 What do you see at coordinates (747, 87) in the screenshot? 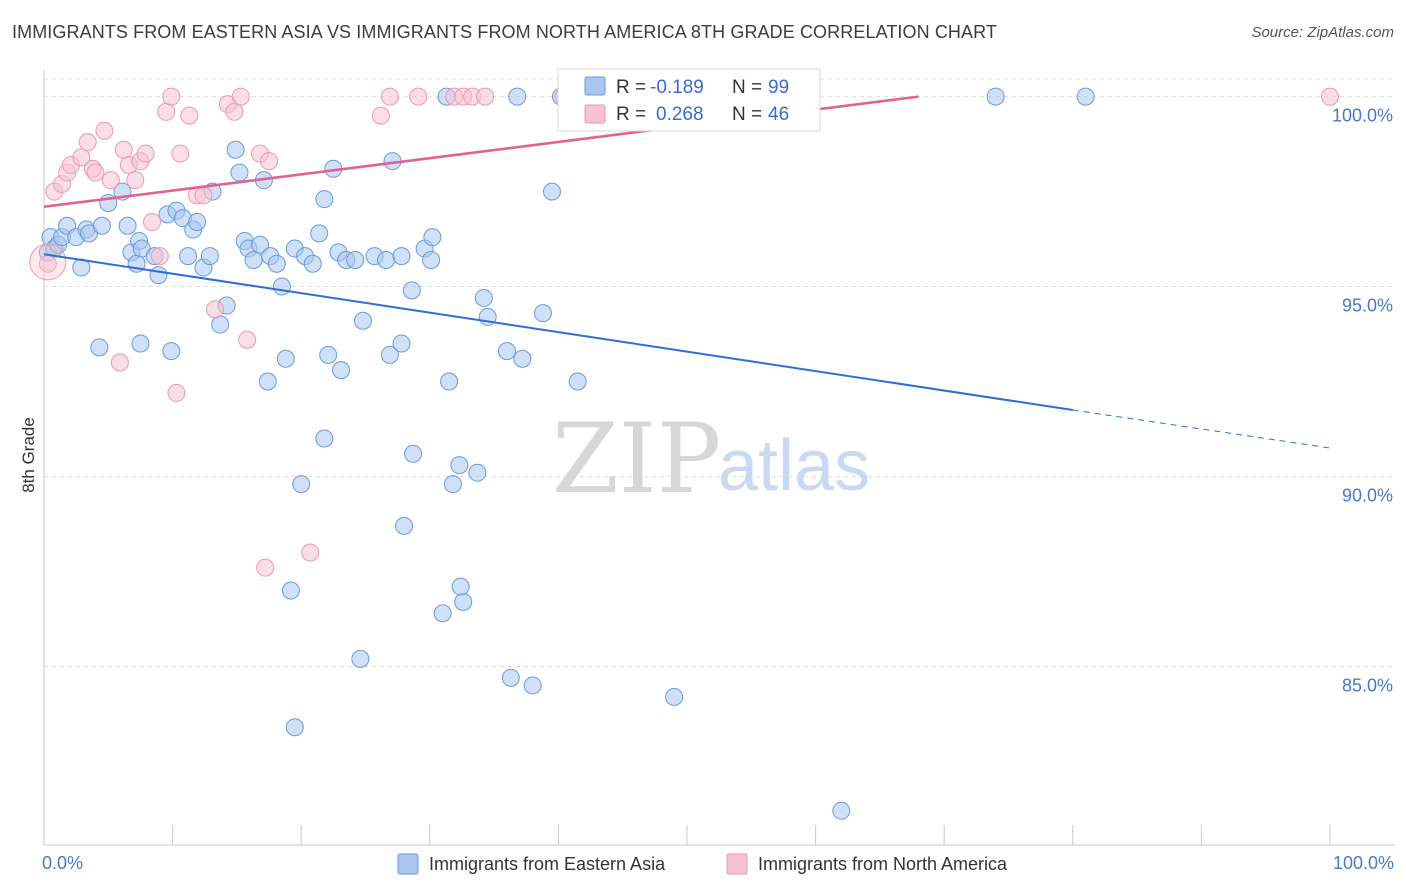
I see `stats-n-label-1: N =` at bounding box center [747, 87].